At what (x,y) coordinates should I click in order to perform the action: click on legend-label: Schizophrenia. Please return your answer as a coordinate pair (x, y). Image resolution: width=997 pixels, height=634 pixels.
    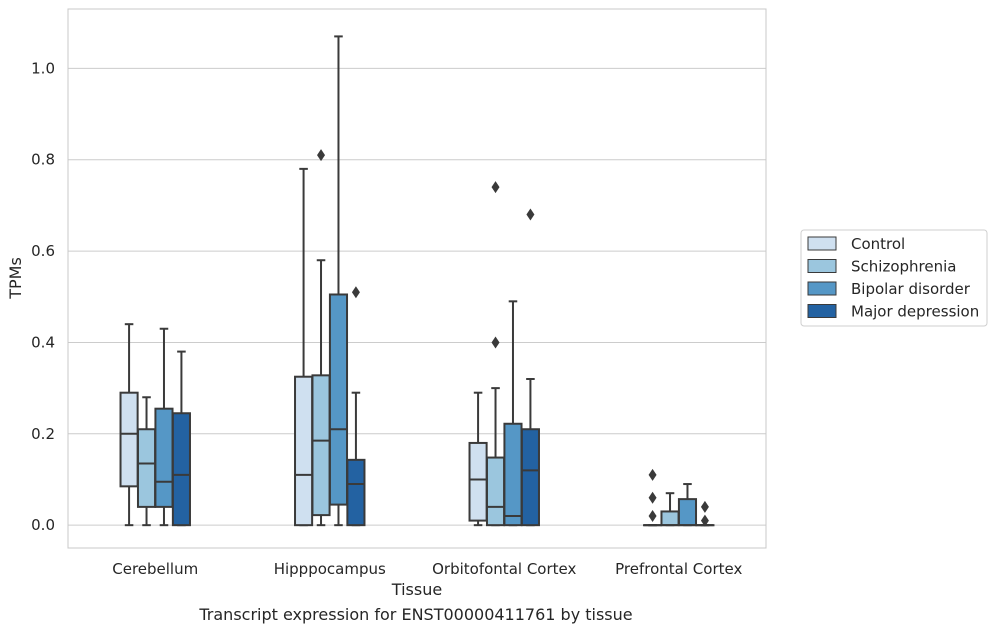
    Looking at the image, I should click on (903, 267).